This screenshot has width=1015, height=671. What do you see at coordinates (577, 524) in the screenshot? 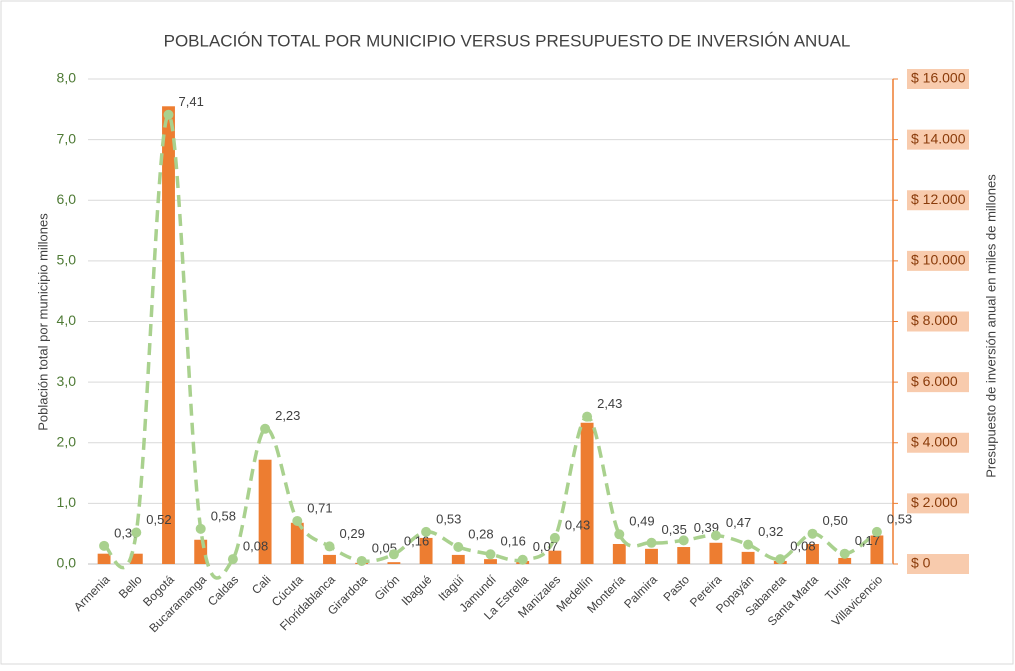
I see `data-label: 0,43` at bounding box center [577, 524].